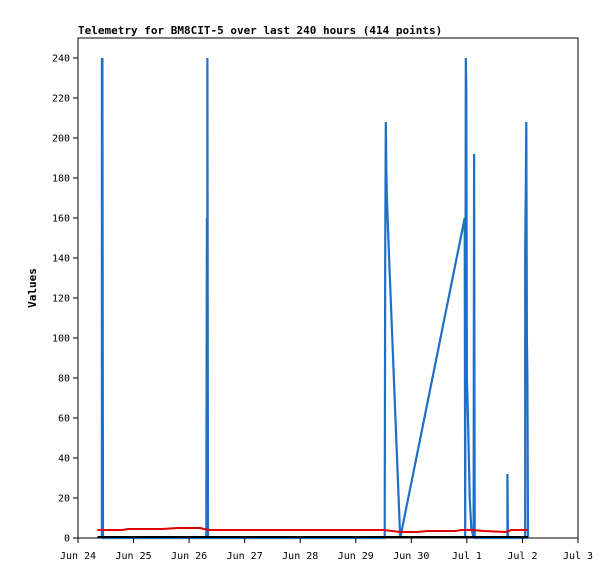 This screenshot has height=579, width=615. Describe the element at coordinates (78, 556) in the screenshot. I see `x-tick-label: Jun 24` at that location.